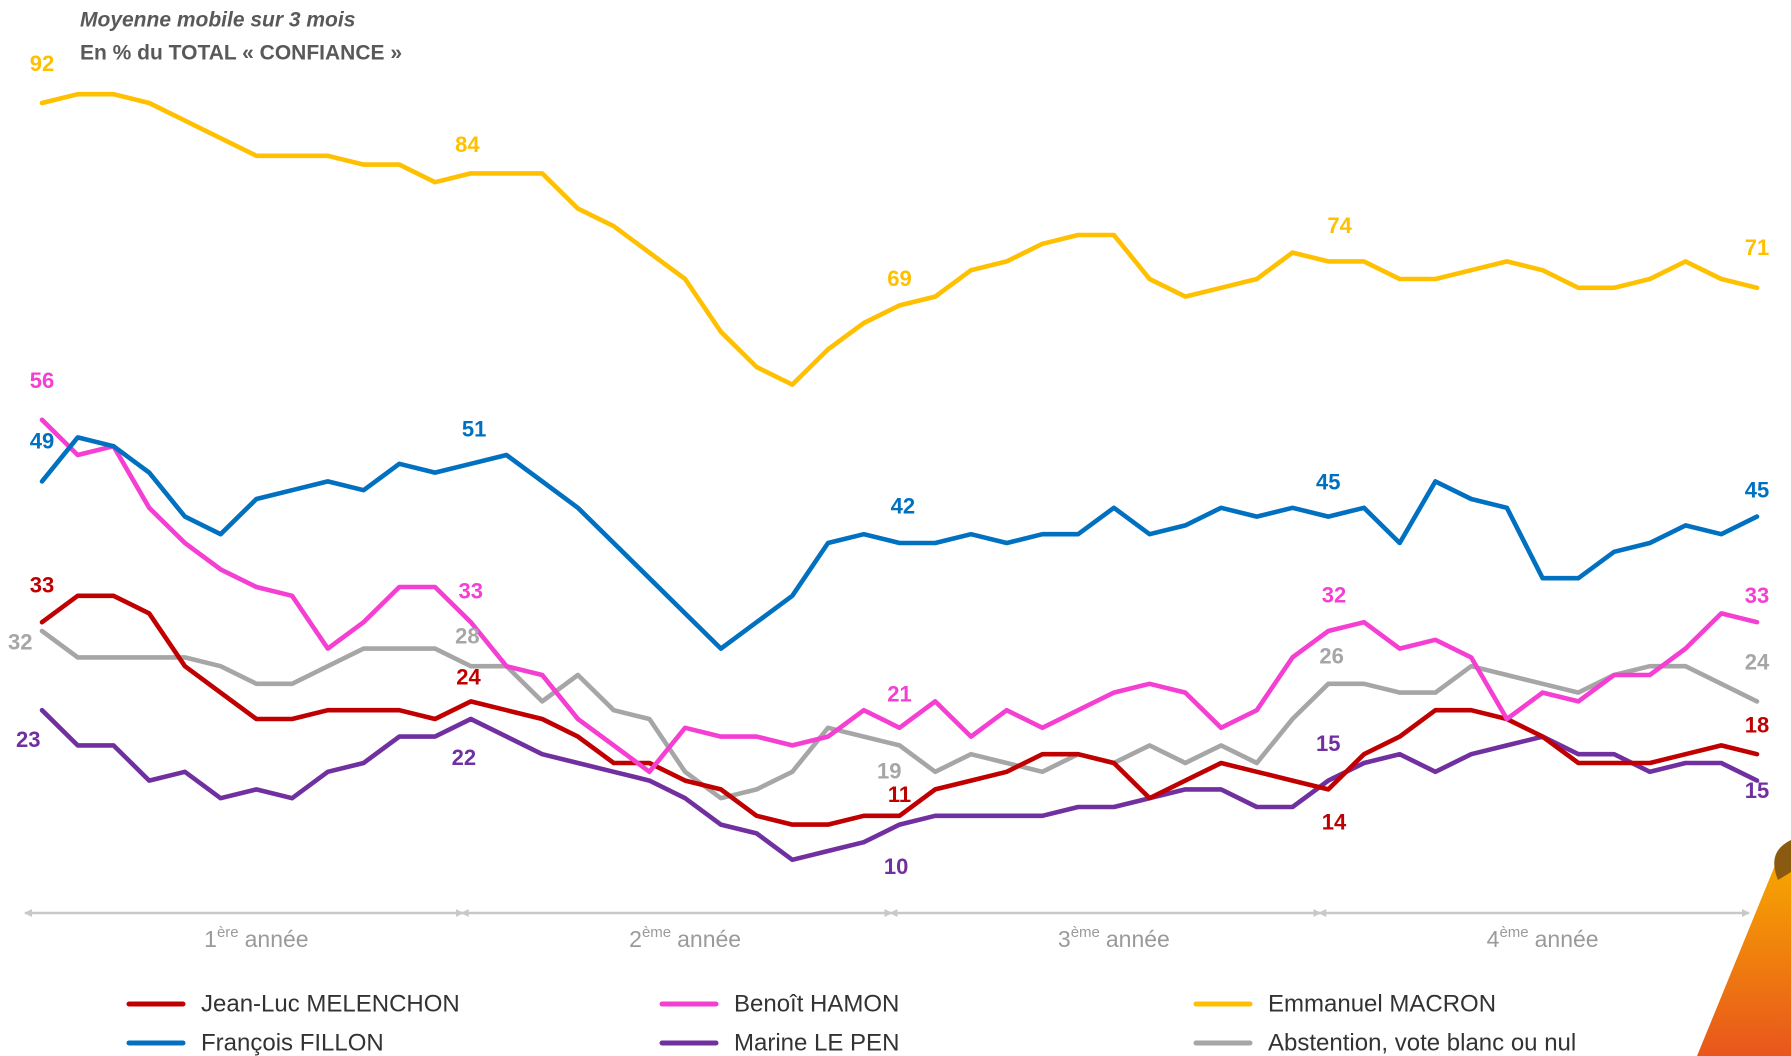 The width and height of the screenshot is (1791, 1056). What do you see at coordinates (1382, 1003) in the screenshot?
I see `legend-label: Emmanuel MACRON` at bounding box center [1382, 1003].